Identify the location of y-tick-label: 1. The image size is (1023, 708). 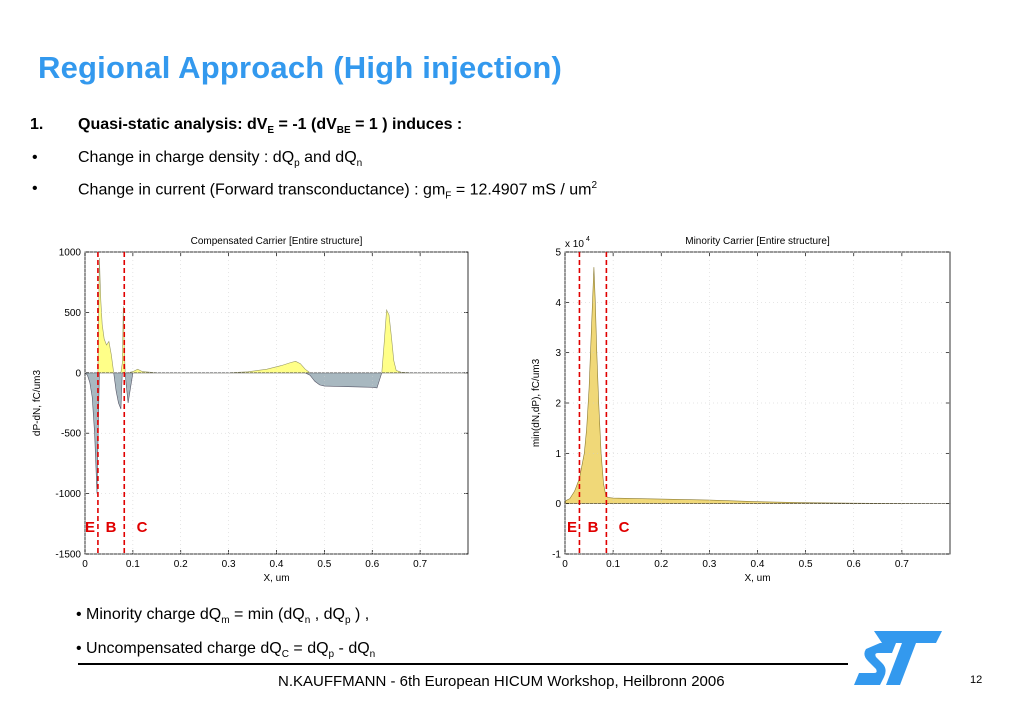
(558, 454).